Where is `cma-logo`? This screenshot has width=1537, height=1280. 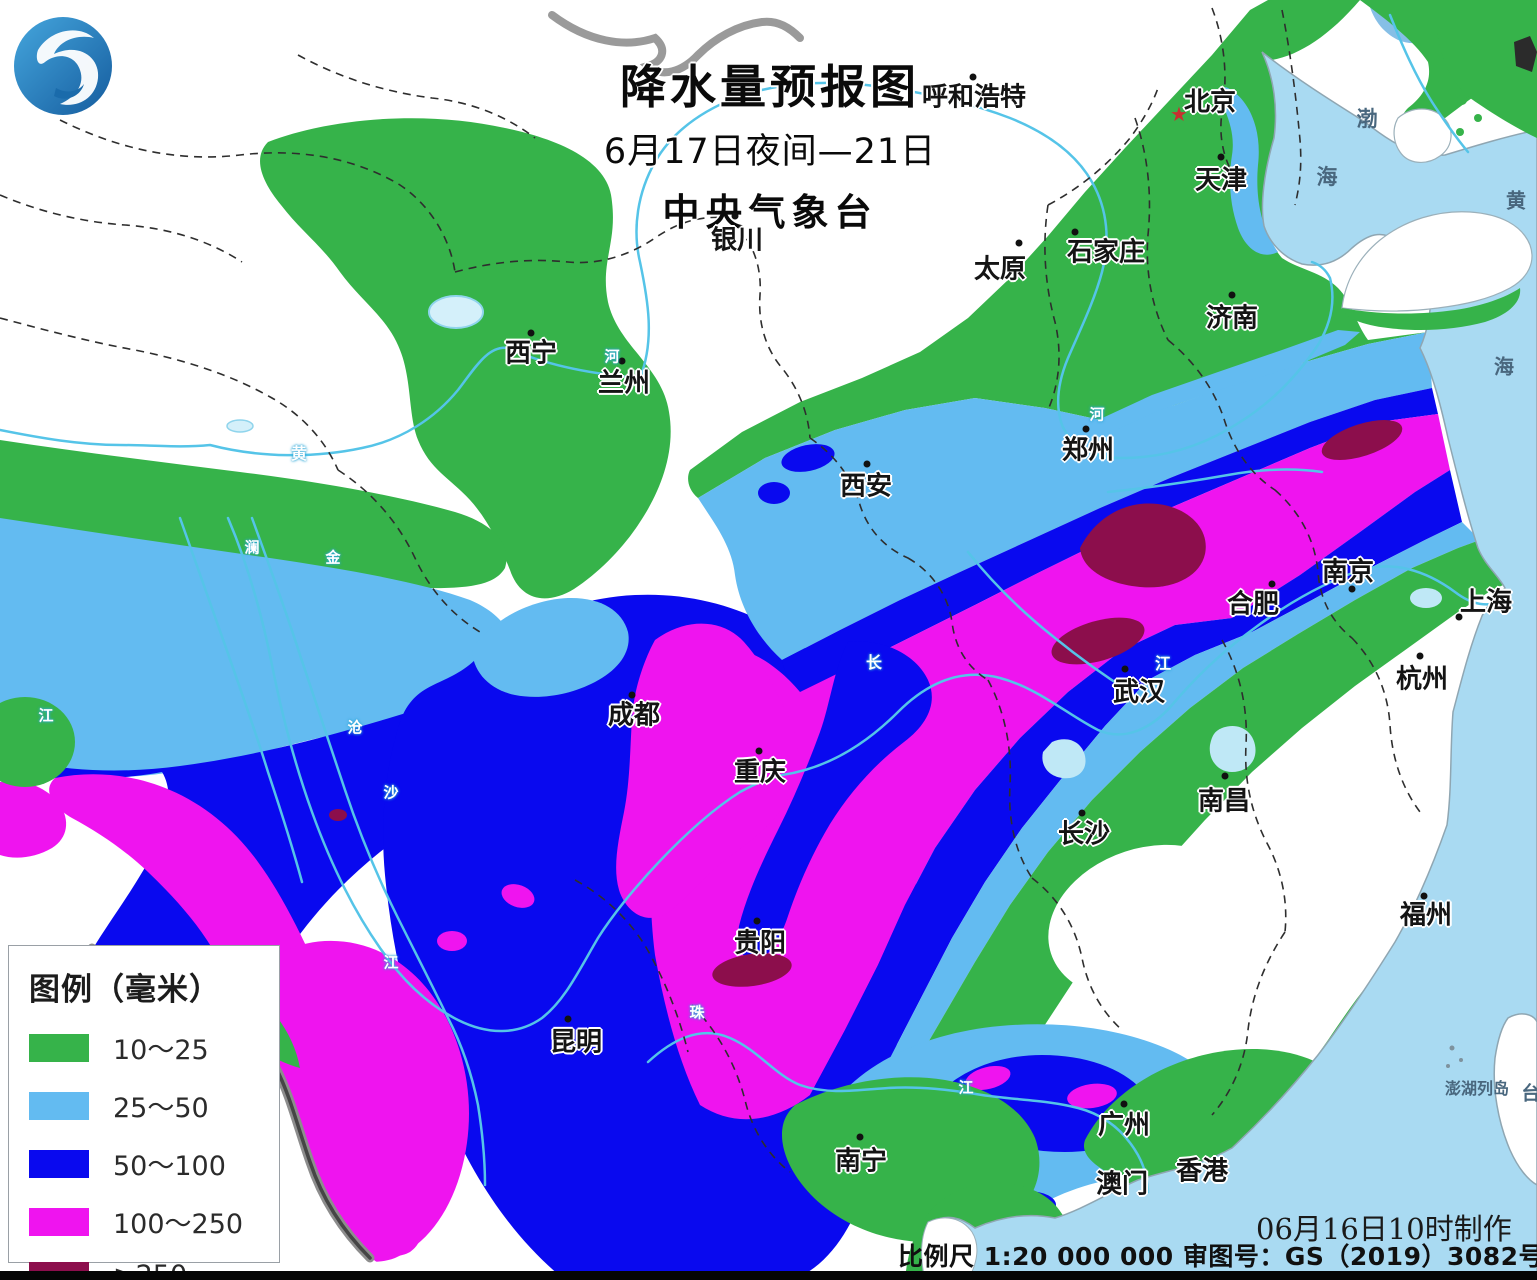 cma-logo is located at coordinates (63, 66).